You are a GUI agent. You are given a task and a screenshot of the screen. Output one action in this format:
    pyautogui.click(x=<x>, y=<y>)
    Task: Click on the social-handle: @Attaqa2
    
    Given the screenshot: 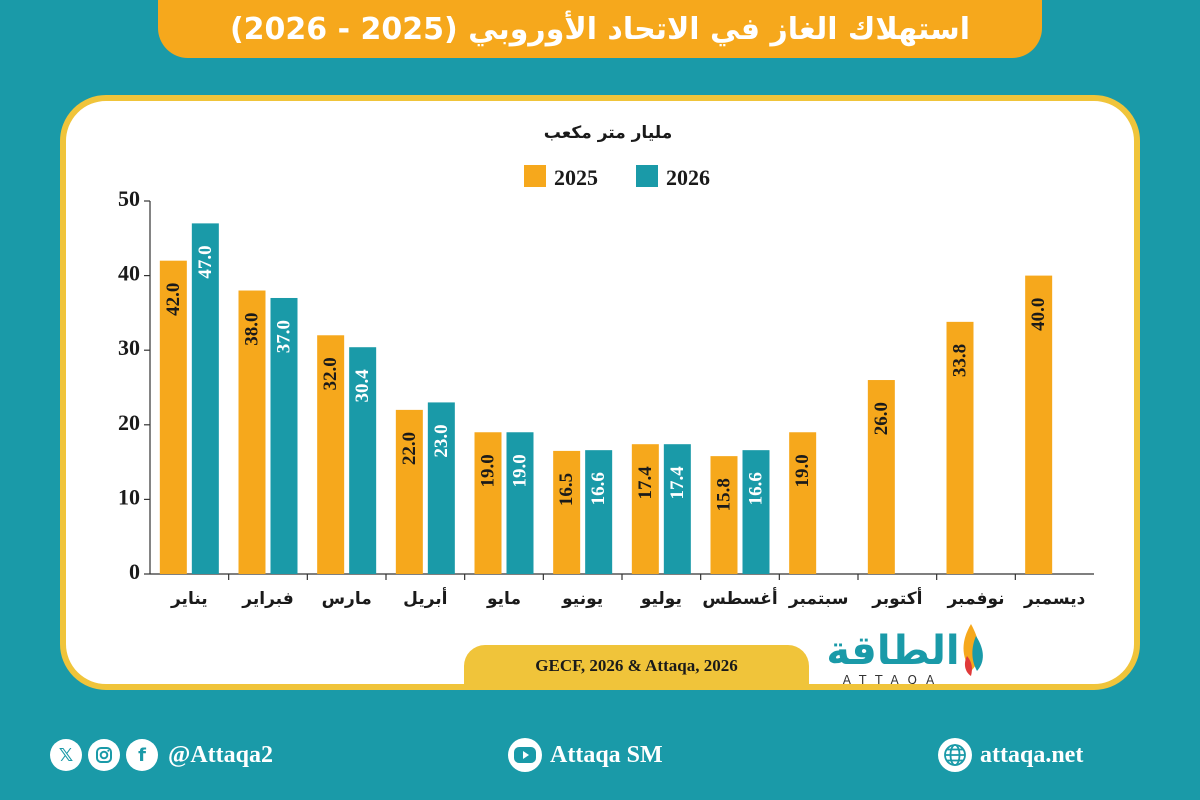 What is the action you would take?
    pyautogui.click(x=220, y=754)
    